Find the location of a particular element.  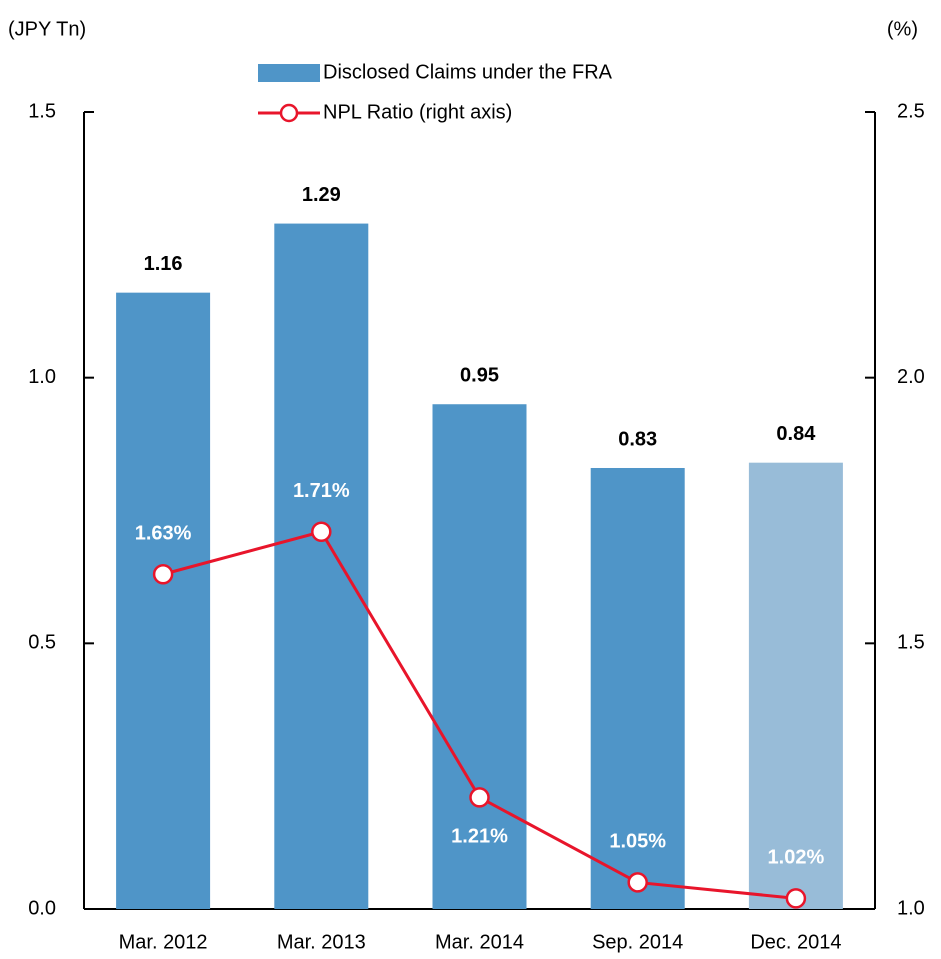

y2-tick-label: 2.0 is located at coordinates (911, 377).